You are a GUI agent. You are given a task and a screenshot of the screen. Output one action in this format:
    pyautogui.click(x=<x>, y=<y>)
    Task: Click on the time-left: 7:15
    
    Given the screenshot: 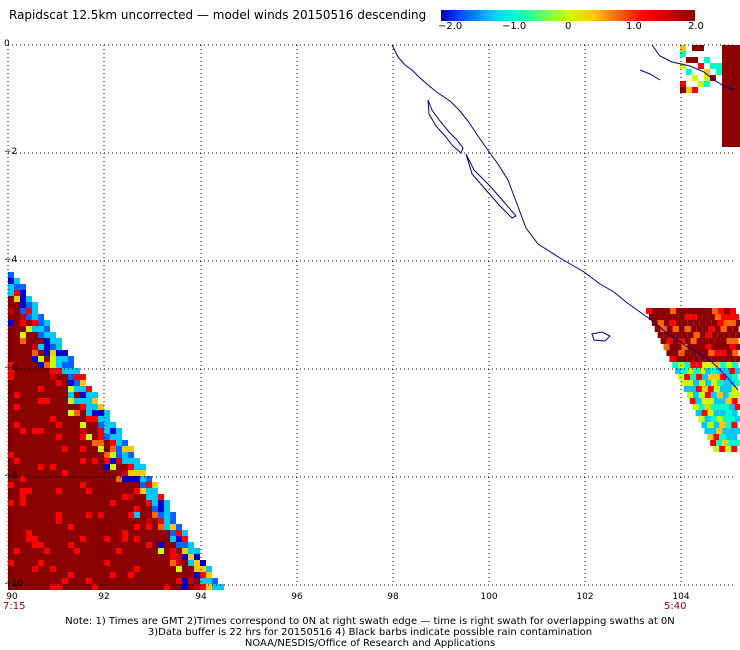 What is the action you would take?
    pyautogui.click(x=14, y=606)
    